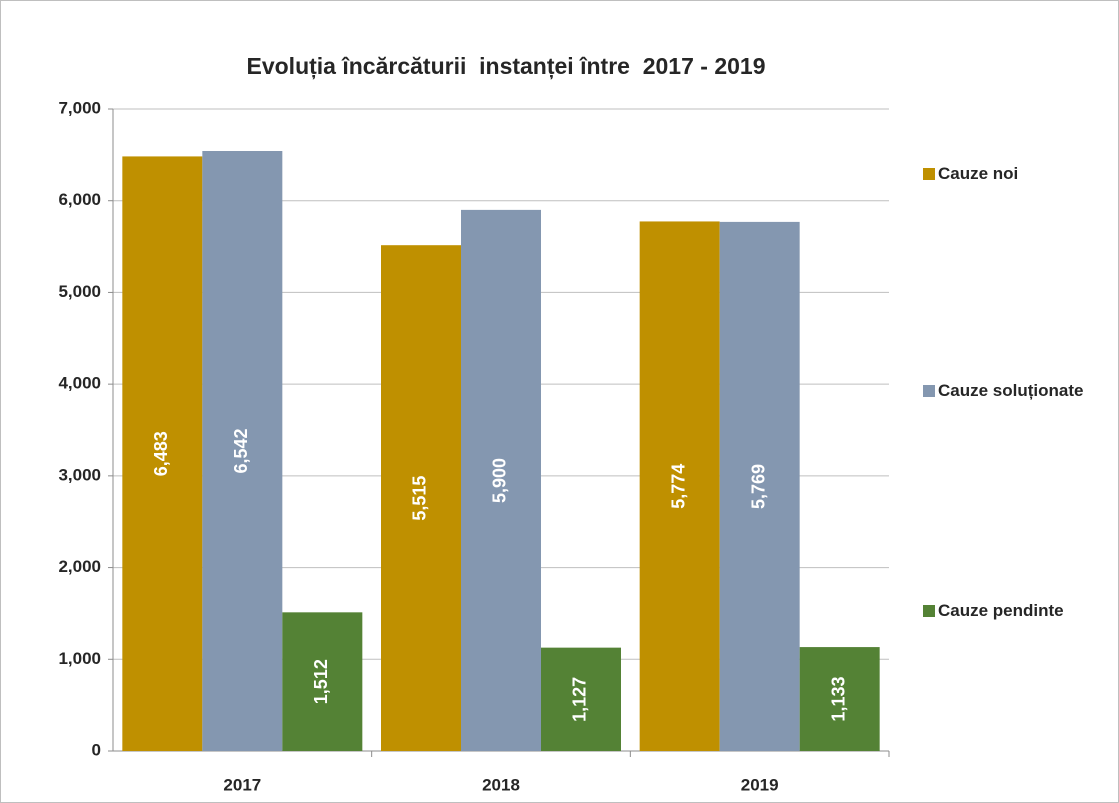 The width and height of the screenshot is (1119, 803). What do you see at coordinates (79, 474) in the screenshot?
I see `y-tick-label: 3,000` at bounding box center [79, 474].